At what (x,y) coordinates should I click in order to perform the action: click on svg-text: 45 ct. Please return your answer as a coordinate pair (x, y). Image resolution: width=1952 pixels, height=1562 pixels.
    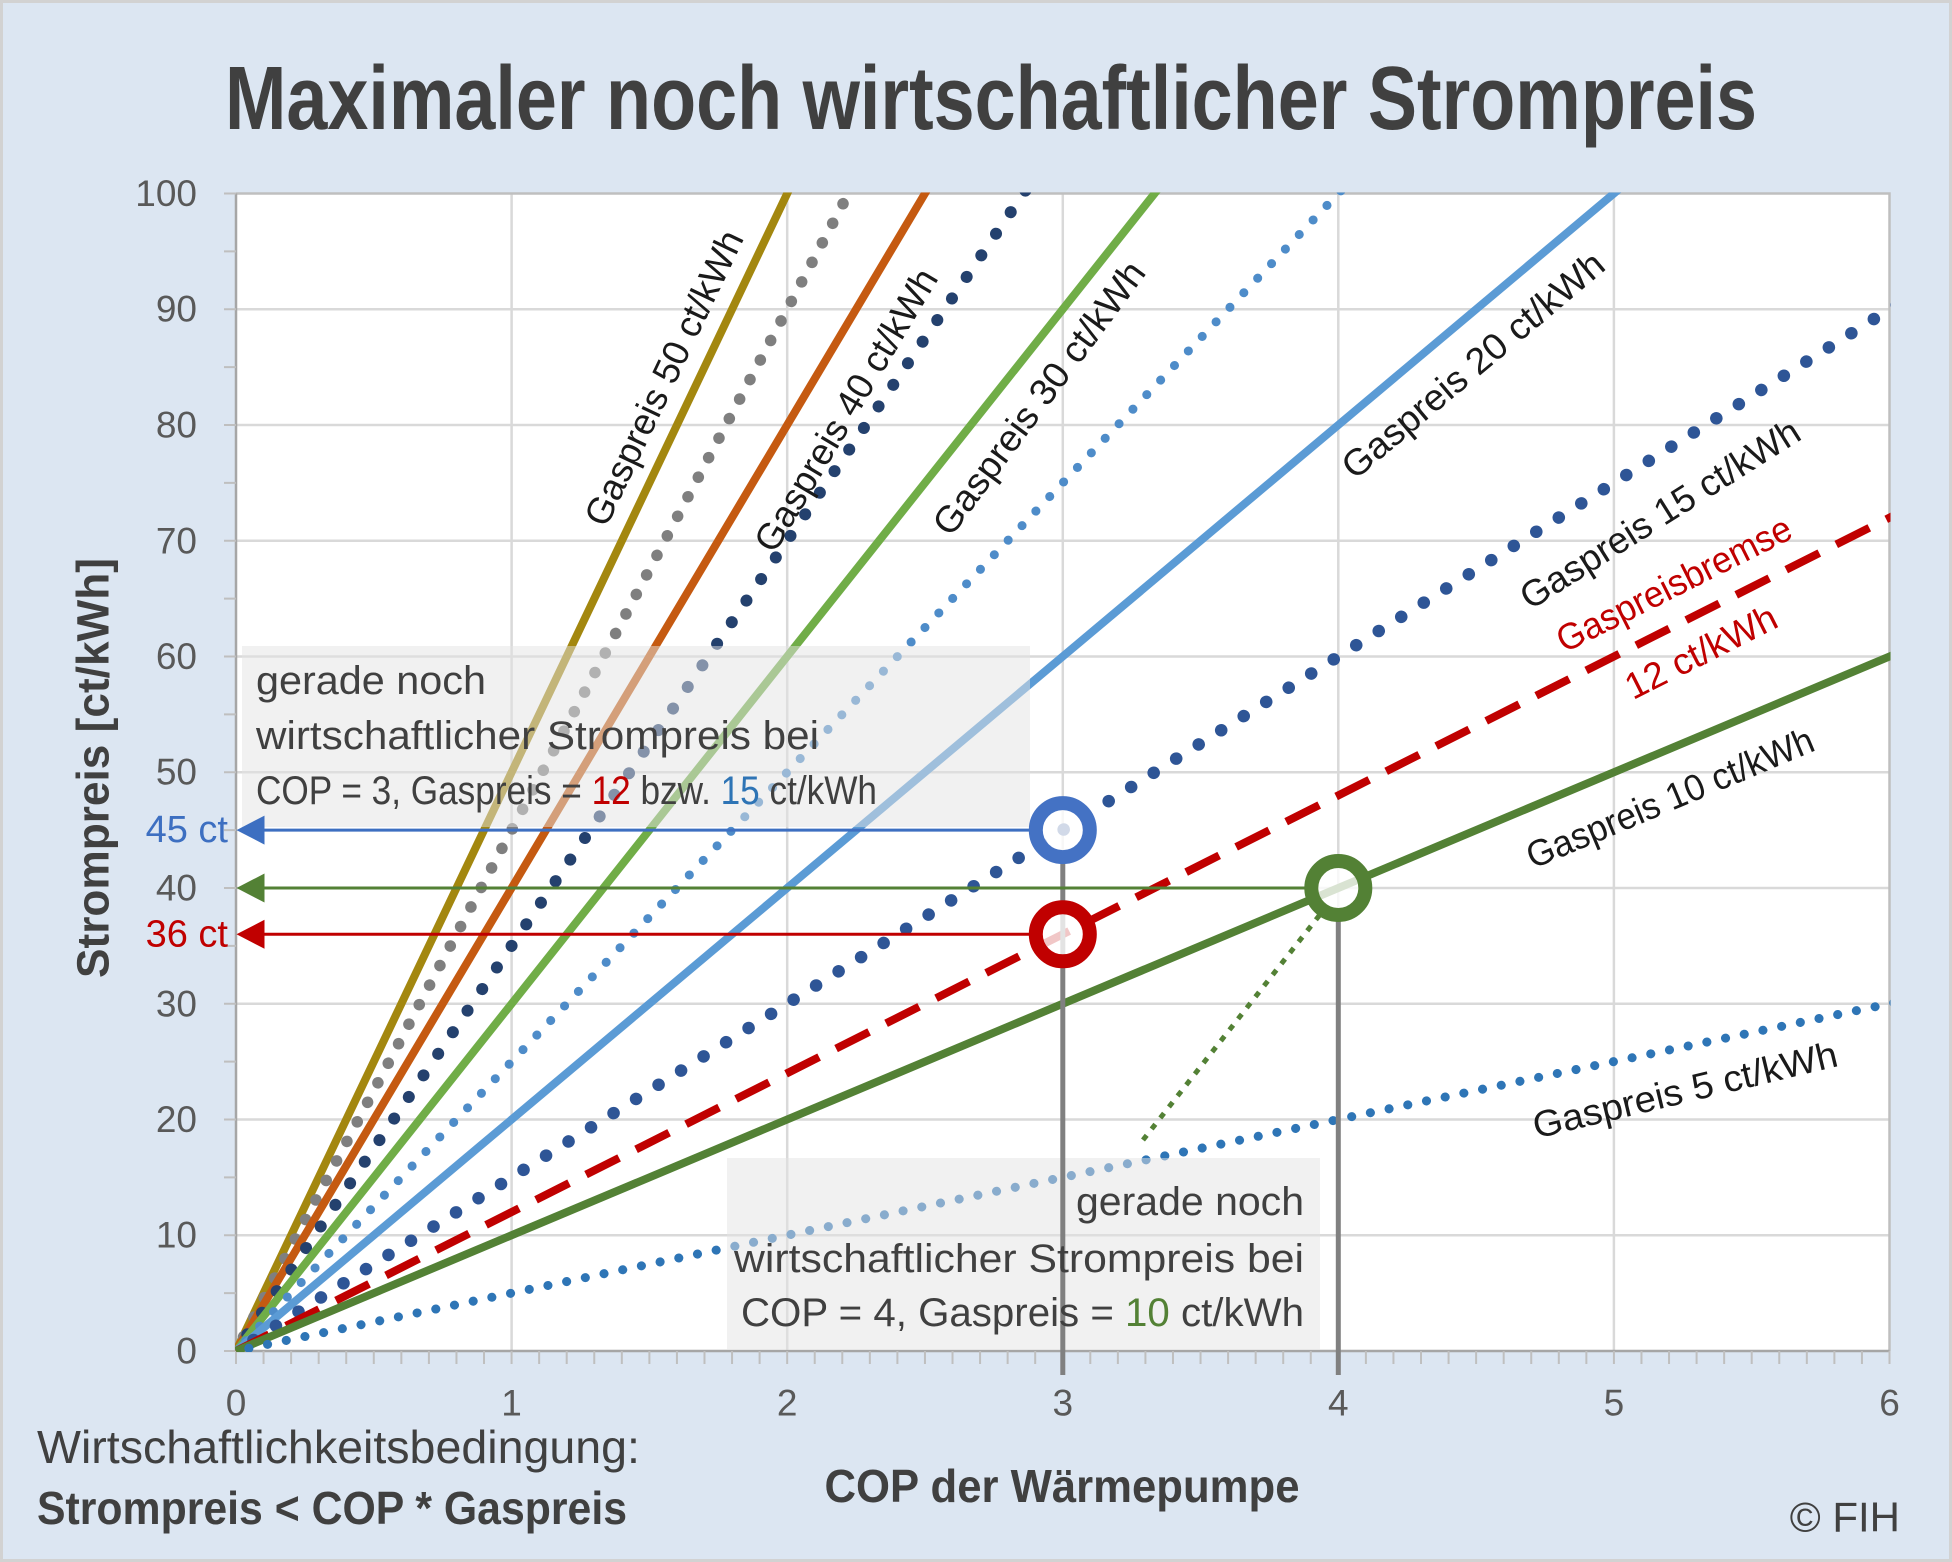
    Looking at the image, I should click on (187, 830).